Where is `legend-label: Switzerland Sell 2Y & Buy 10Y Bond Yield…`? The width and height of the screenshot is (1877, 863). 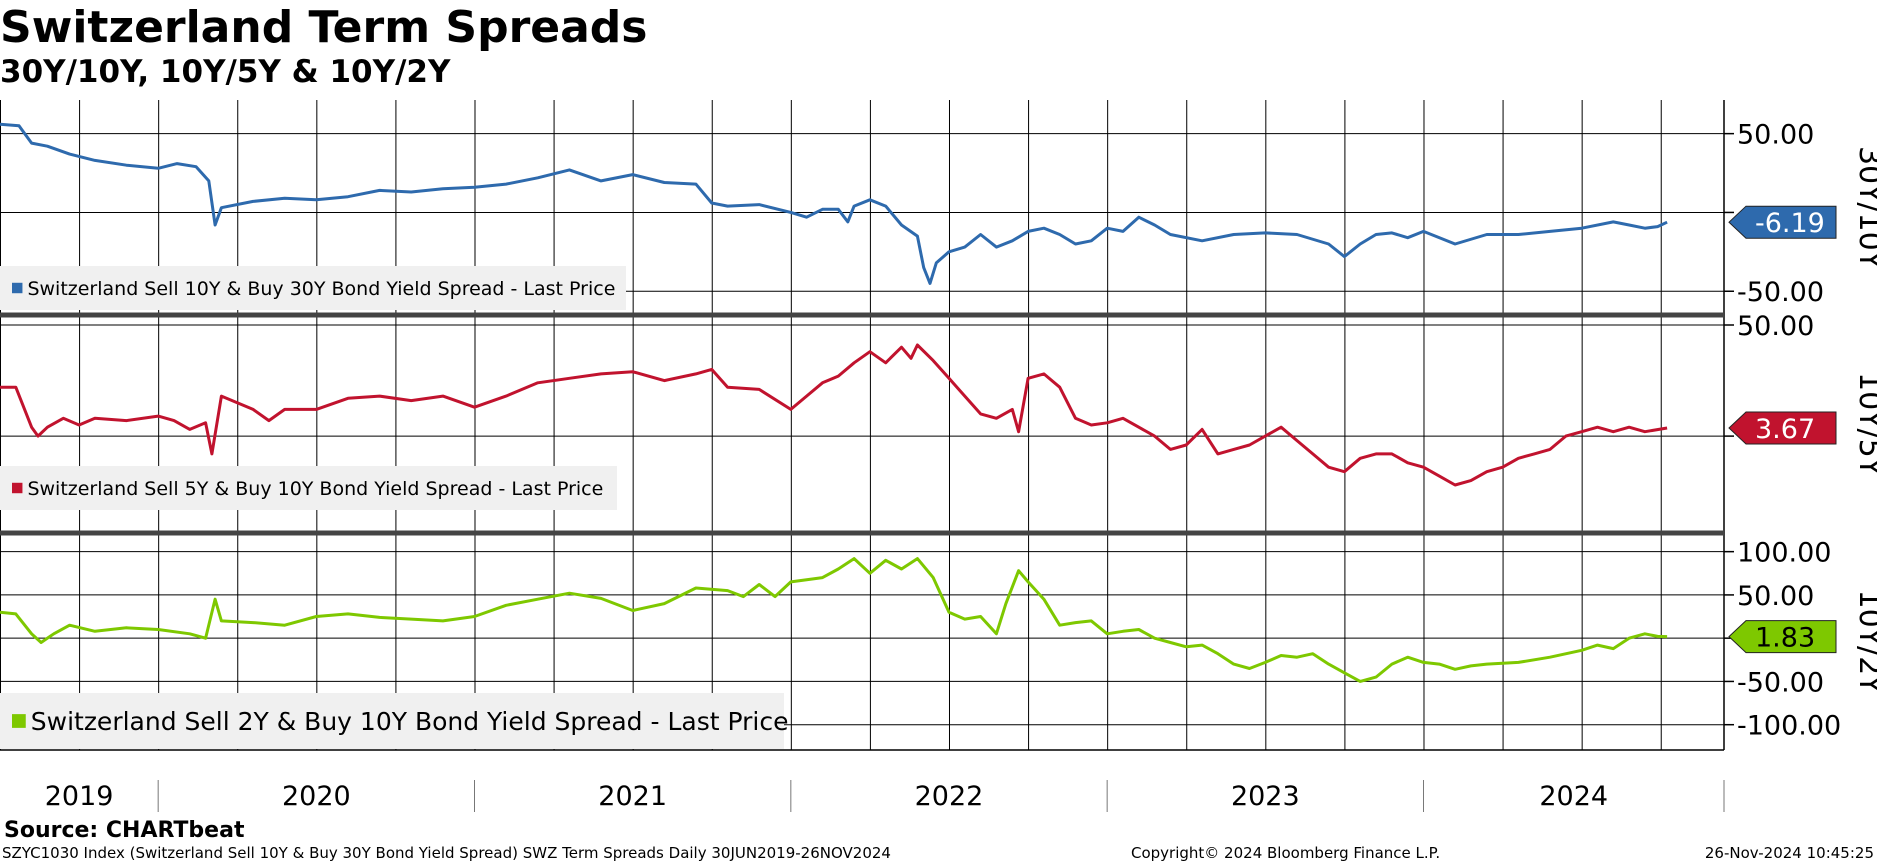
legend-label: Switzerland Sell 2Y & Buy 10Y Bond Yield… is located at coordinates (410, 721).